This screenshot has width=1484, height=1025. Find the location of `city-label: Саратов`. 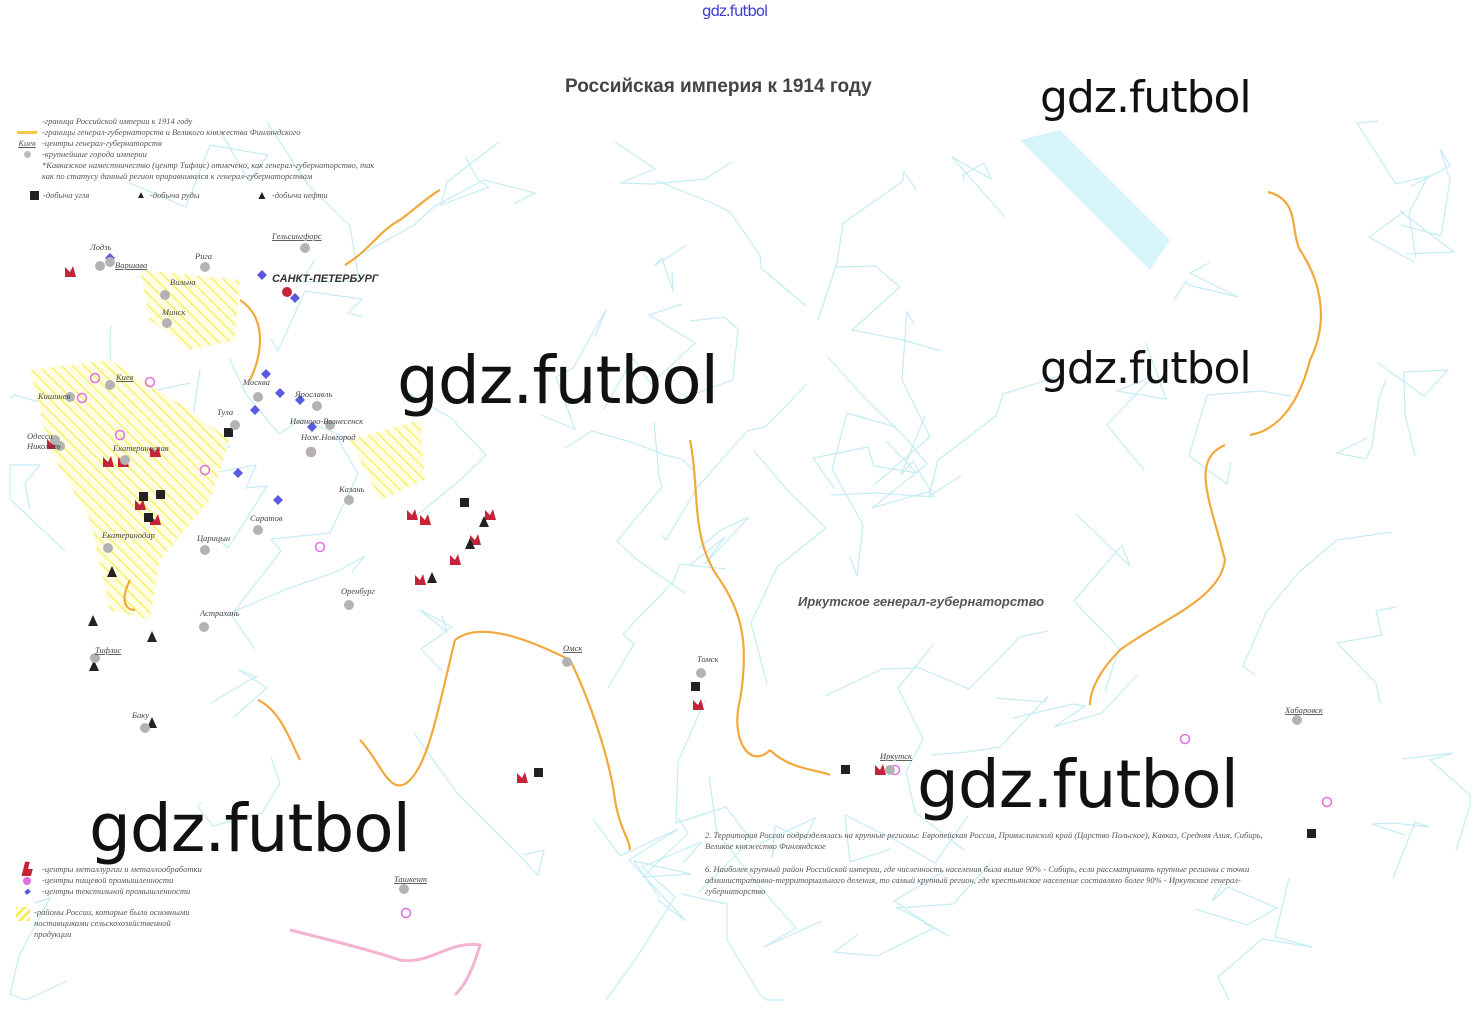

city-label: Саратов is located at coordinates (266, 518).